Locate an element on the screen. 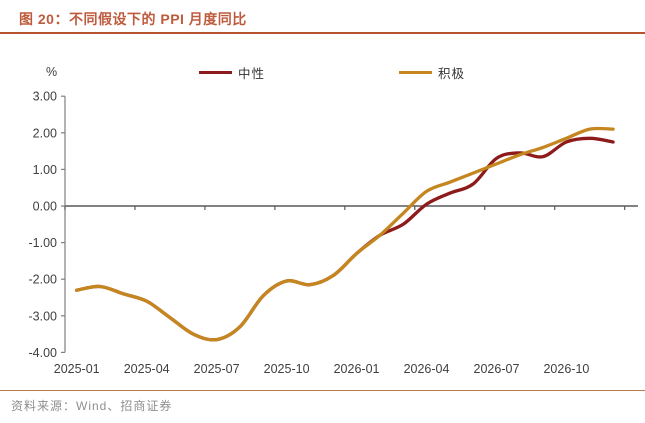 The width and height of the screenshot is (645, 423). y-tick-label: -1.00 is located at coordinates (43, 243).